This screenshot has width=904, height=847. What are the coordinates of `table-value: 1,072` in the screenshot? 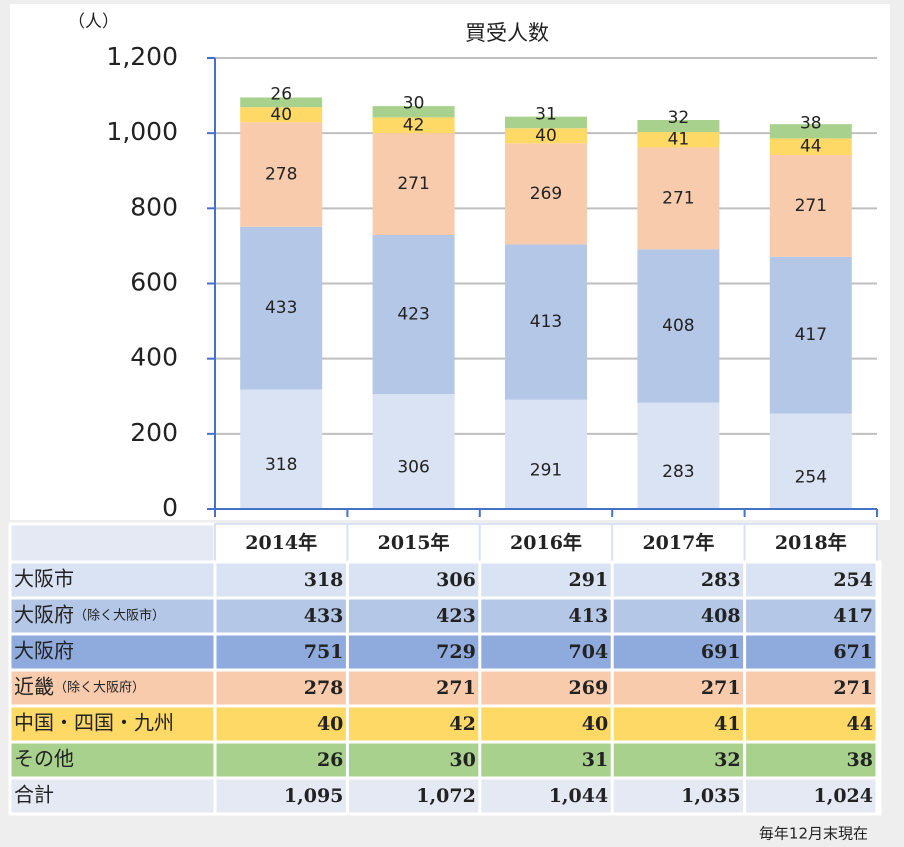 It's located at (446, 796).